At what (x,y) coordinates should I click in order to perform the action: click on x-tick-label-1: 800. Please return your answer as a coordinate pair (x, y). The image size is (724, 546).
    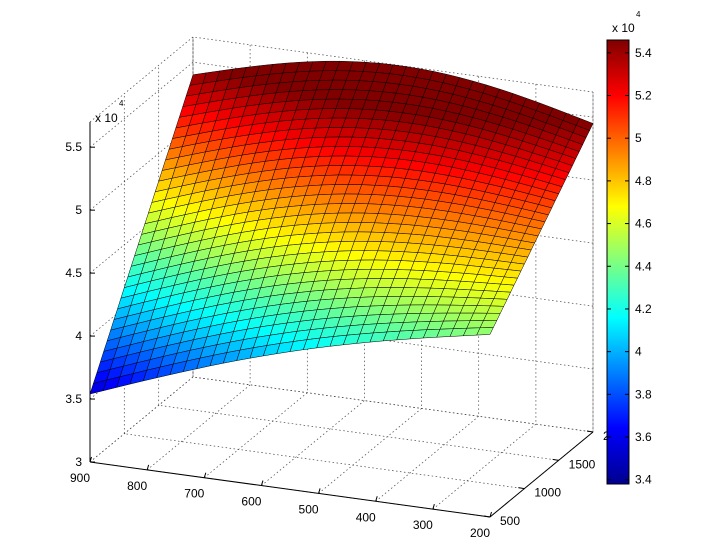
    Looking at the image, I should click on (137, 486).